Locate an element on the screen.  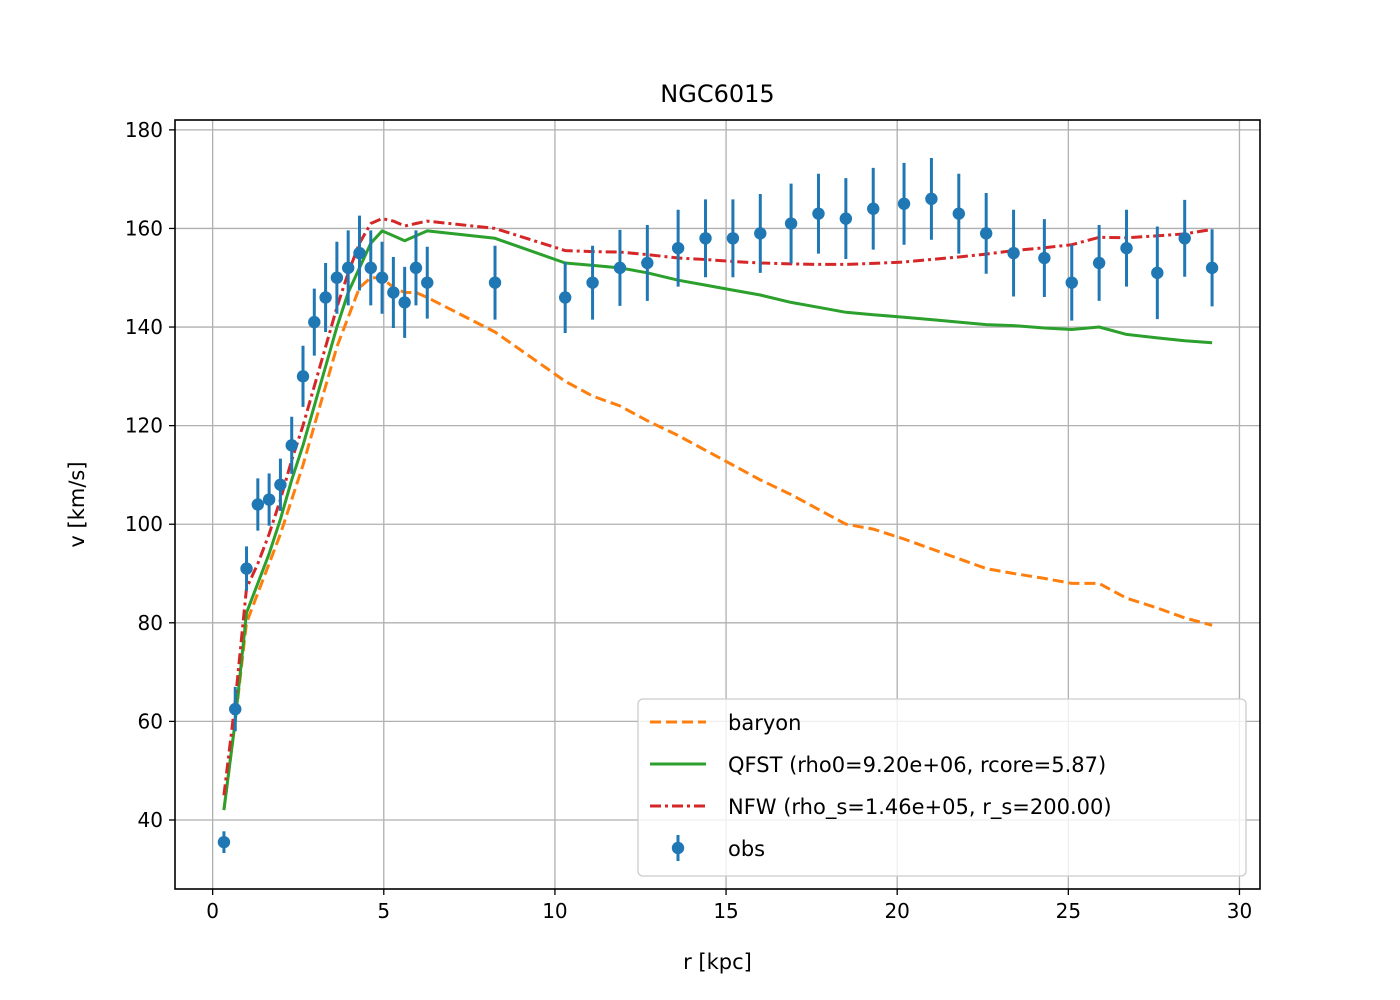
y-axis-label: v [km/s] is located at coordinates (77, 504).